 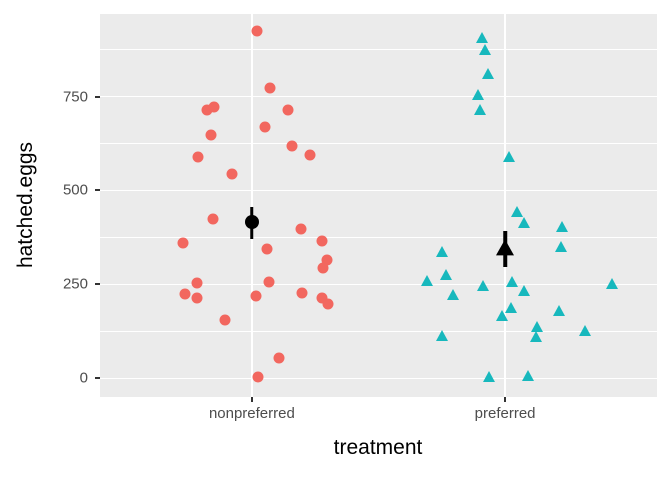 What do you see at coordinates (505, 413) in the screenshot?
I see `x-tick-label: preferred` at bounding box center [505, 413].